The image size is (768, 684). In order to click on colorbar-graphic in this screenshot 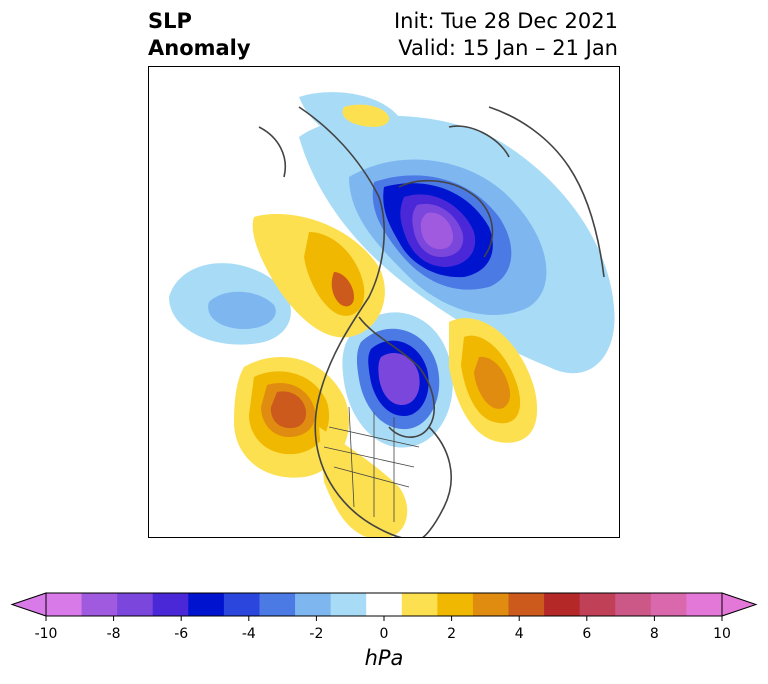, I will do `click(384, 606)`.